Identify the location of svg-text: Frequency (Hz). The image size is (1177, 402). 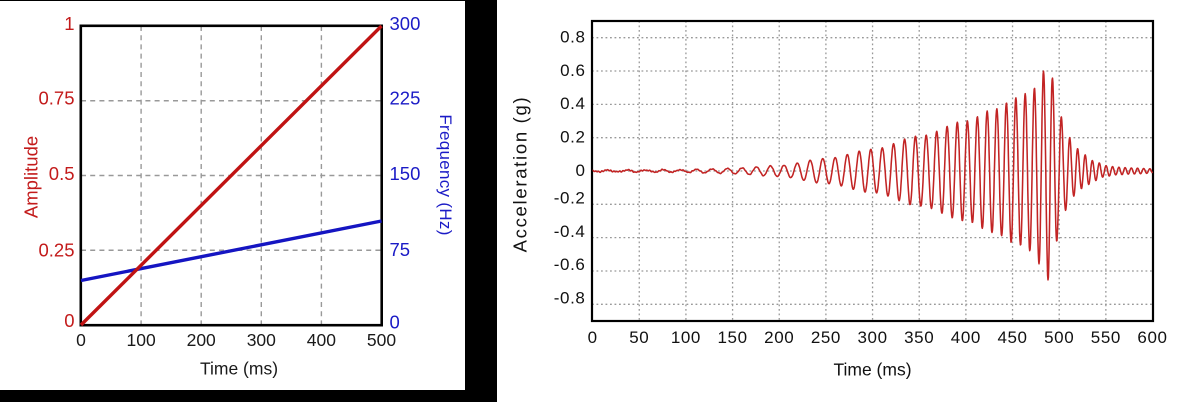
(445, 174).